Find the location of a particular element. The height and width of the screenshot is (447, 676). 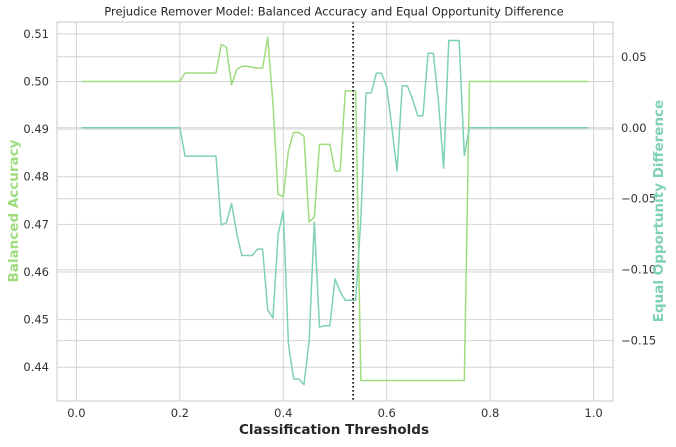

y-right-tick-label: 0.05 is located at coordinates (634, 57).